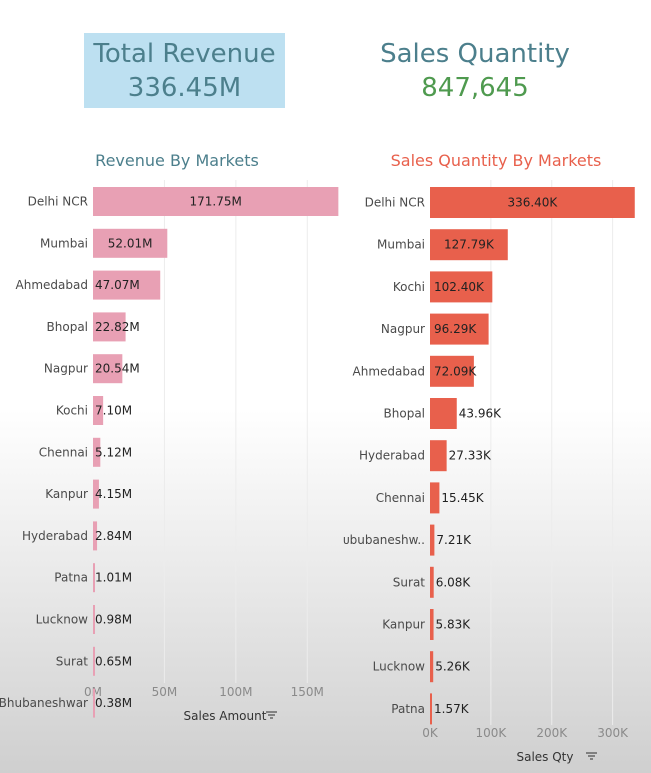  I want to click on quantity-value-label: 15.45K, so click(462, 498).